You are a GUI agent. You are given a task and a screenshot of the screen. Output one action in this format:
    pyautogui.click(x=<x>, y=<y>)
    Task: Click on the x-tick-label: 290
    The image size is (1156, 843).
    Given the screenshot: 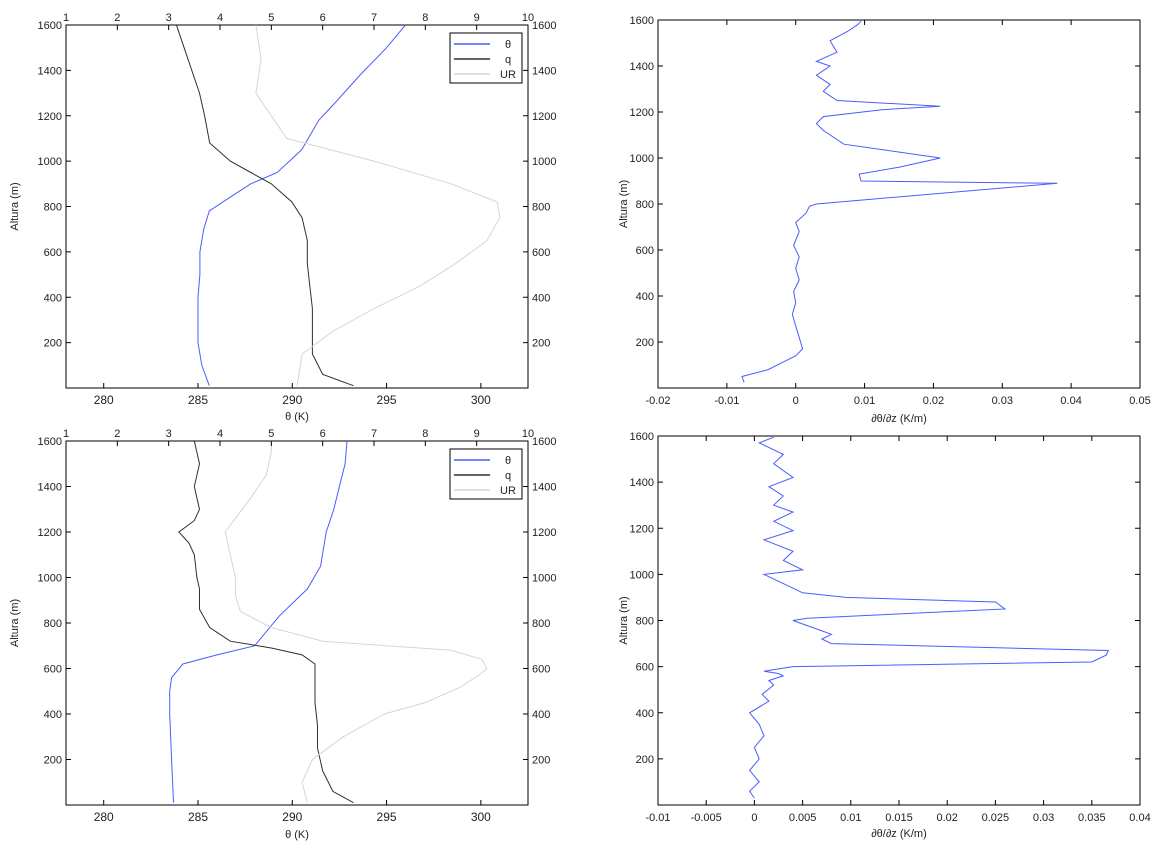 What is the action you would take?
    pyautogui.click(x=292, y=400)
    